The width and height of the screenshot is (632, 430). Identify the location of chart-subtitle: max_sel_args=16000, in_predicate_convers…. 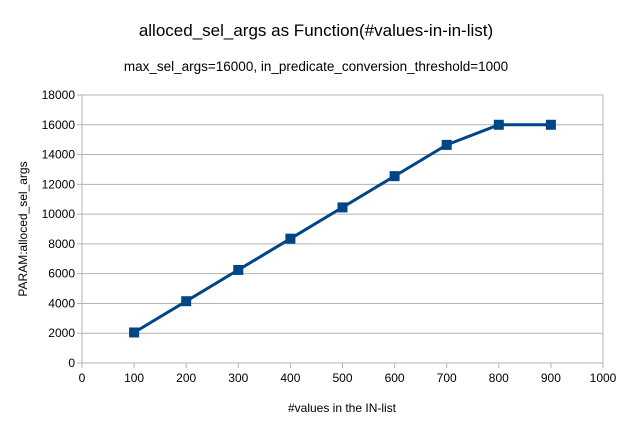
(316, 66).